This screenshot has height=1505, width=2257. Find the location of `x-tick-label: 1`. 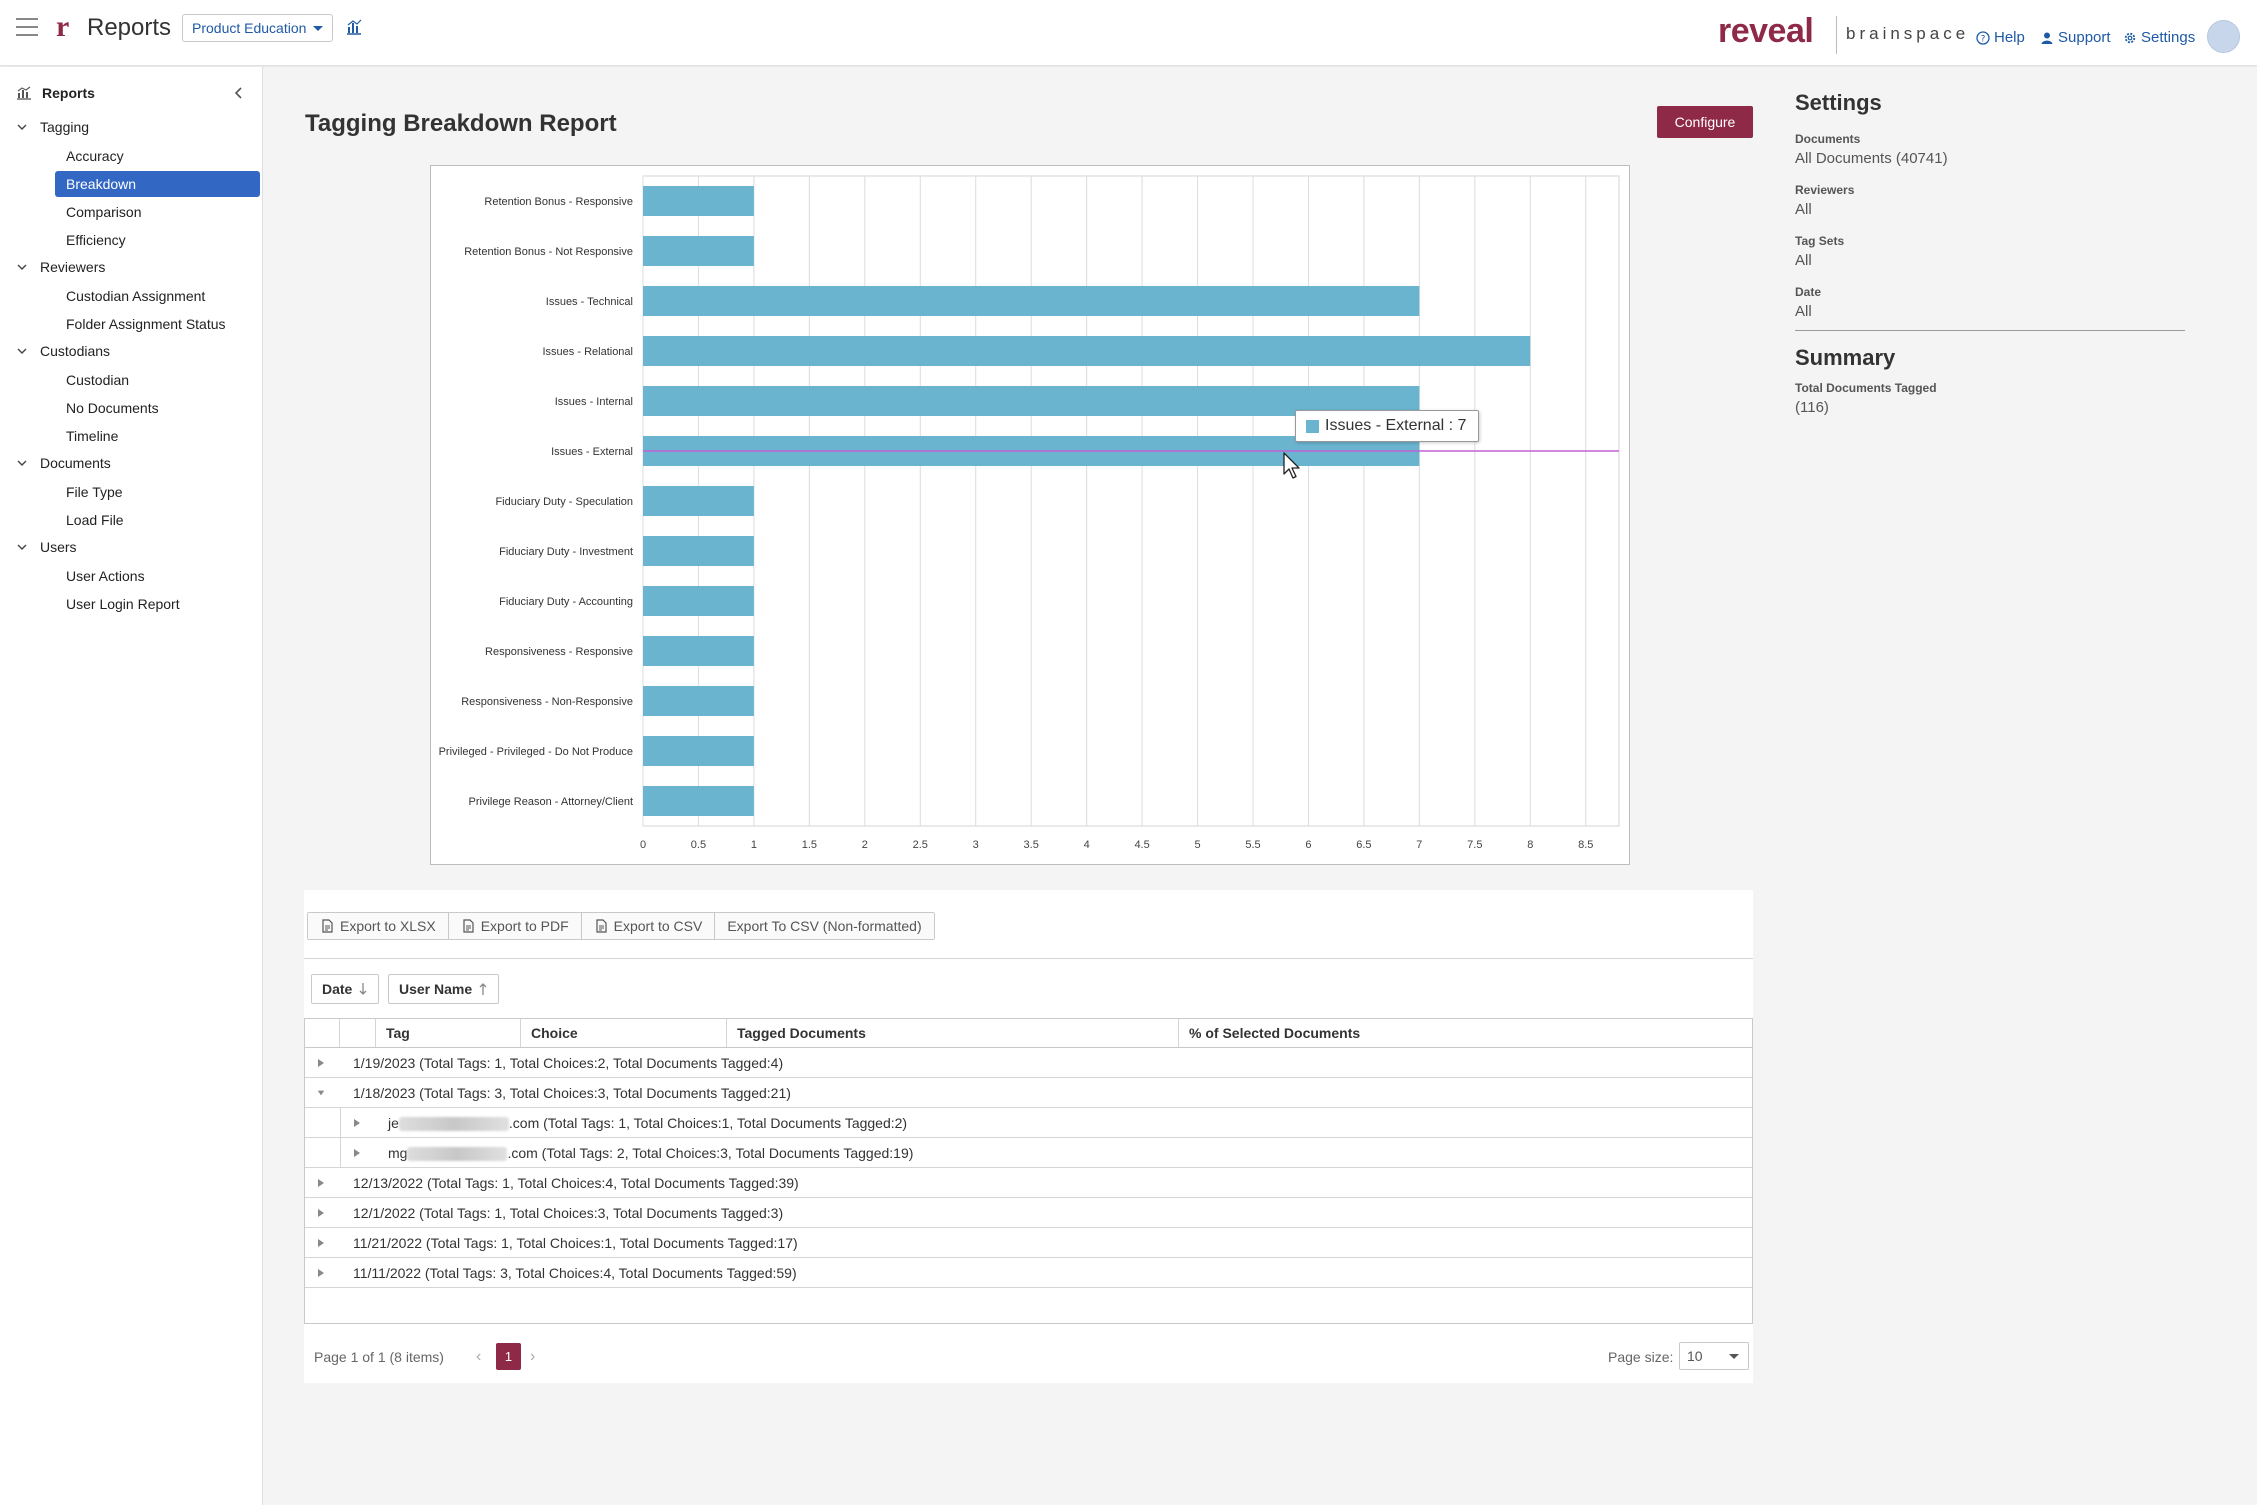

x-tick-label: 1 is located at coordinates (754, 845).